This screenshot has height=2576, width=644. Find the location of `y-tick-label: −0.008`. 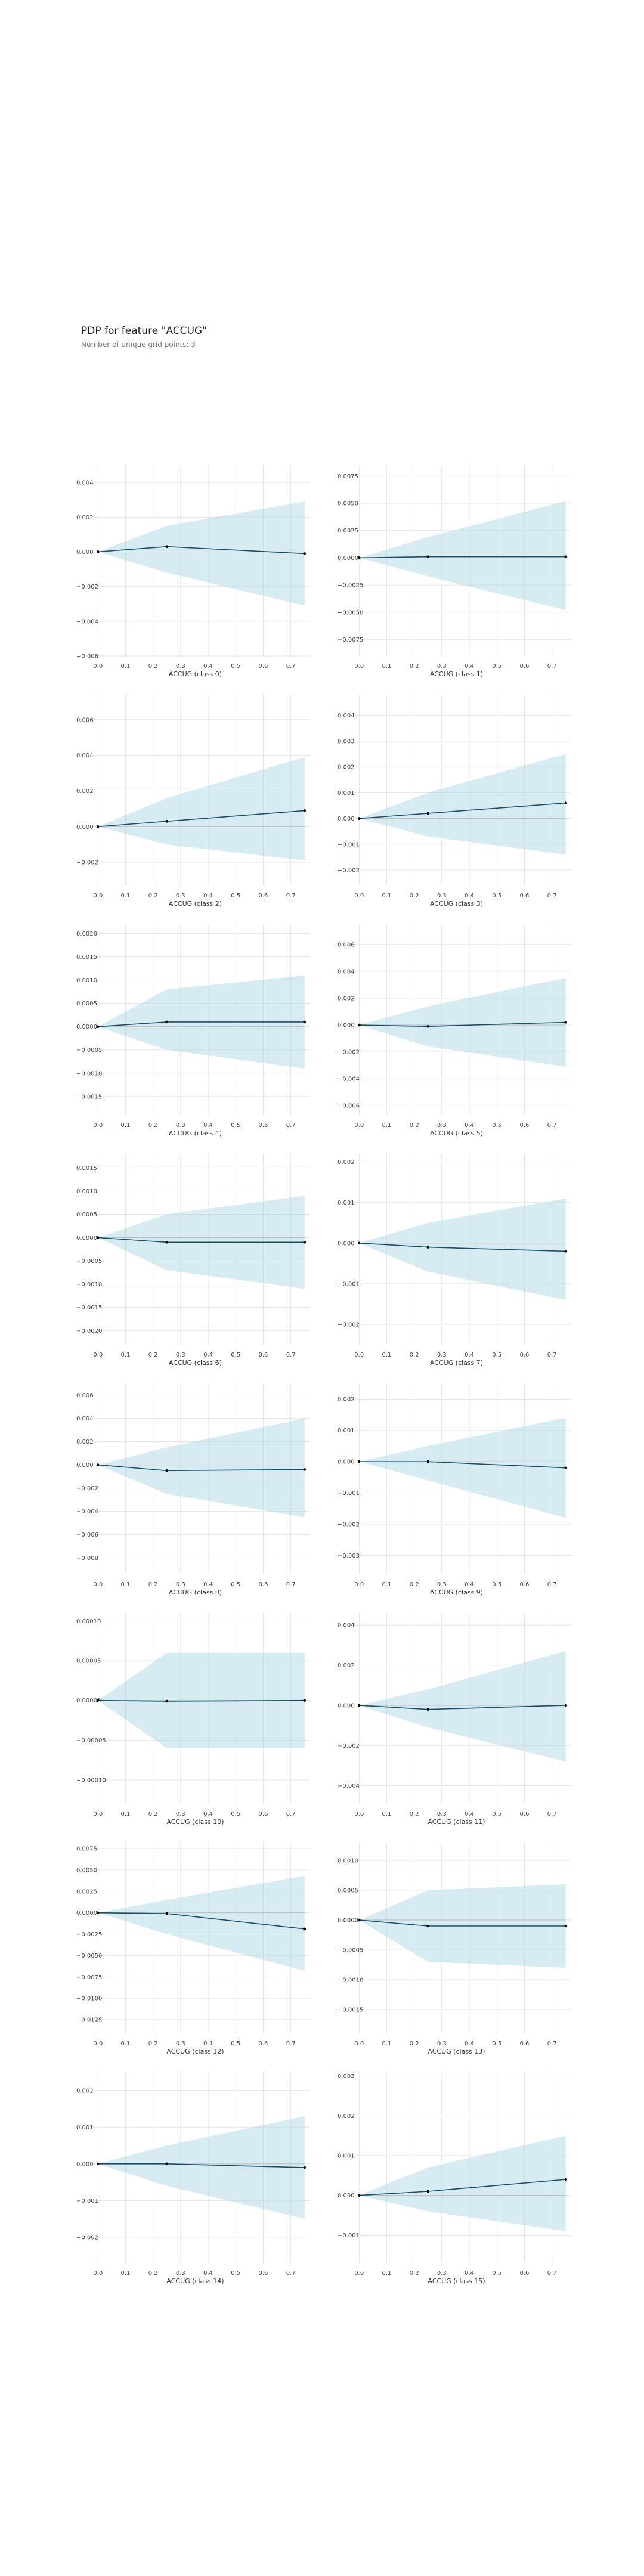

y-tick-label: −0.008 is located at coordinates (87, 1558).